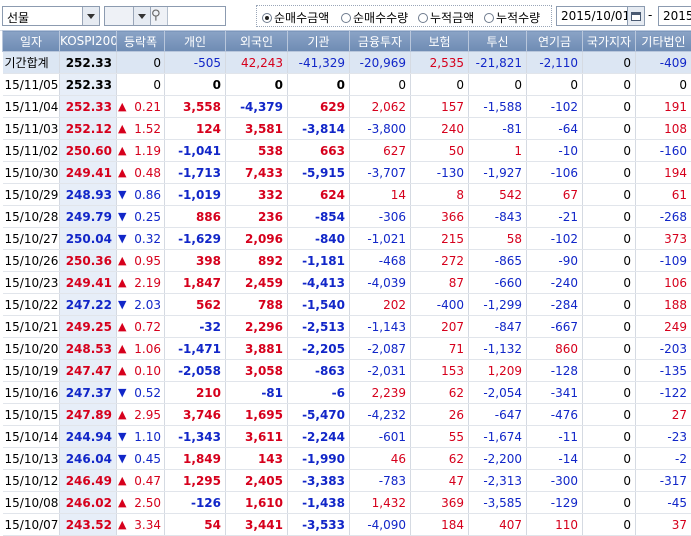 This screenshot has height=536, width=691. Describe the element at coordinates (440, 393) in the screenshot. I see `ins-cell: 62` at that location.